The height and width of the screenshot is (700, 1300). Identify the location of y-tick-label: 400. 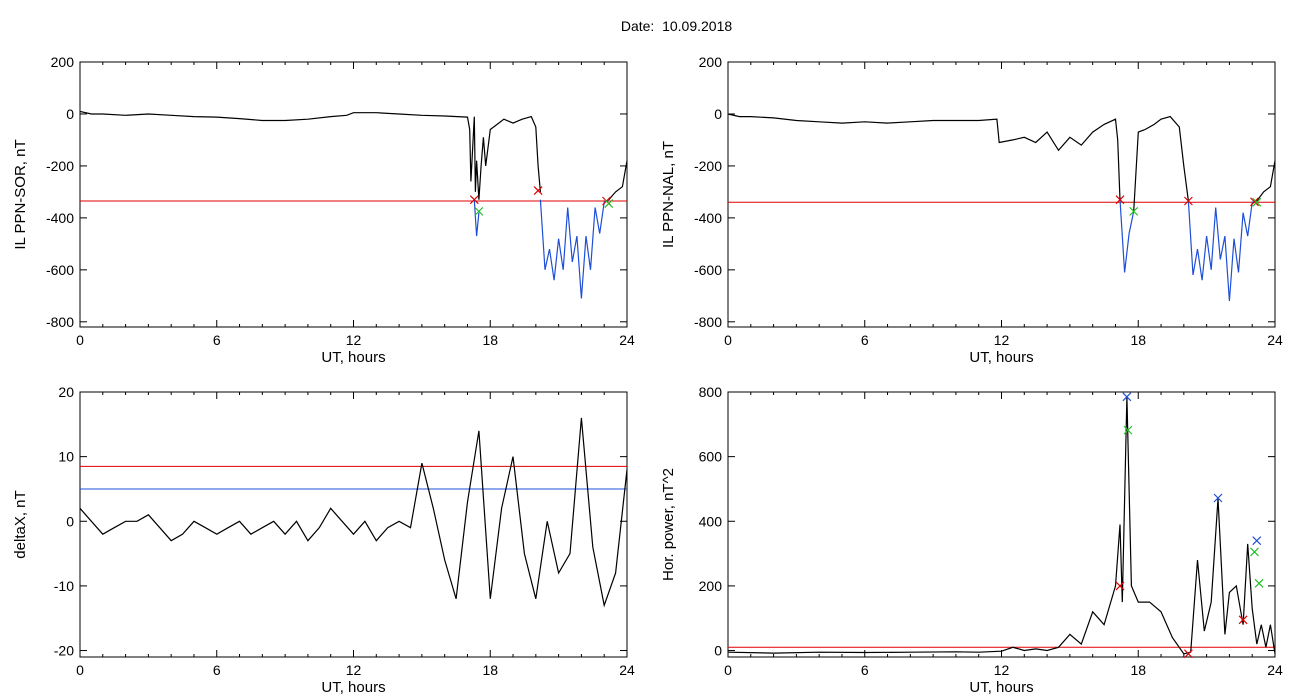
(711, 521).